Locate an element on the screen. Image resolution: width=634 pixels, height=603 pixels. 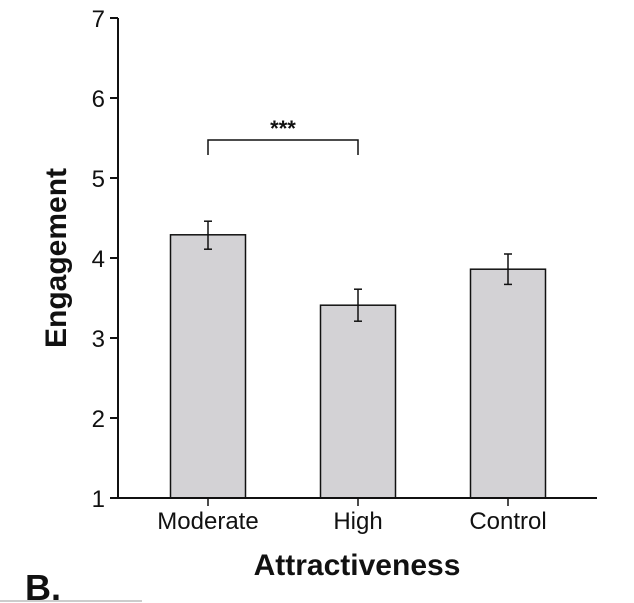
y-tick-label: 2 is located at coordinates (98, 419).